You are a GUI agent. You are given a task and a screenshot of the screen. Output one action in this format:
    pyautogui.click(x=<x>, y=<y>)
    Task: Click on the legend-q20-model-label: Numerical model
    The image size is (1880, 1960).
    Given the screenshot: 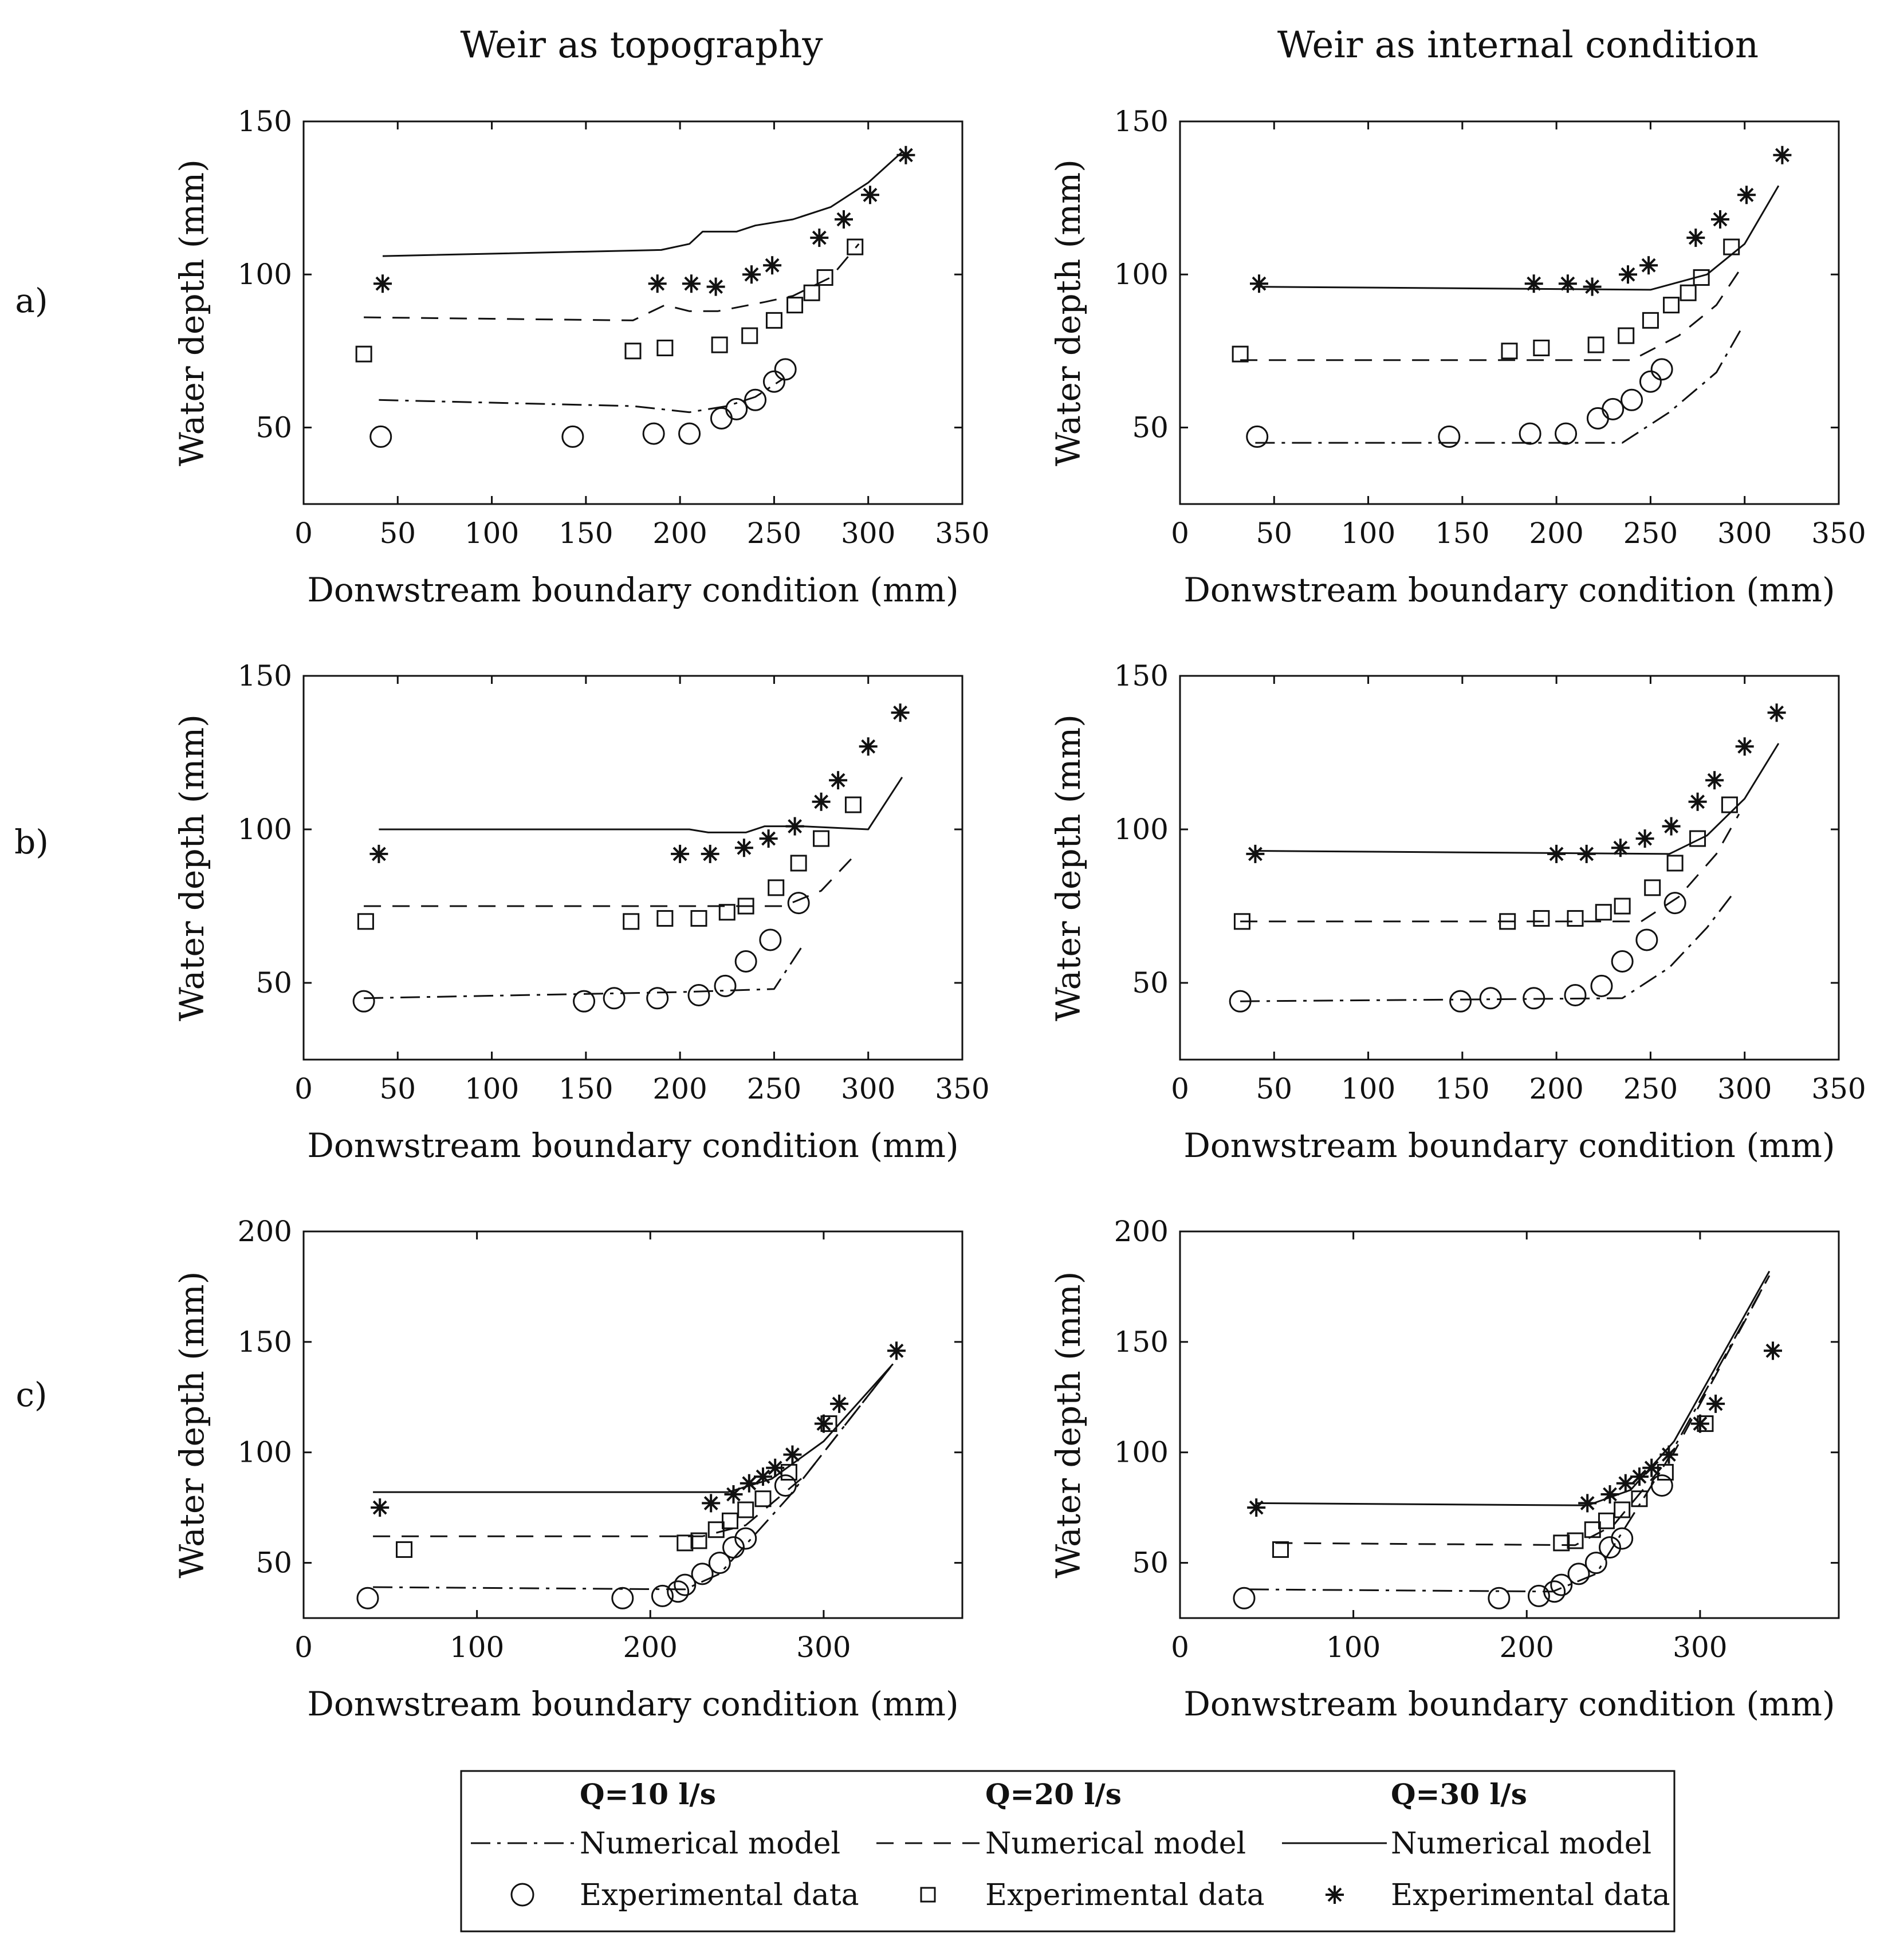 What is the action you would take?
    pyautogui.click(x=1116, y=1844)
    